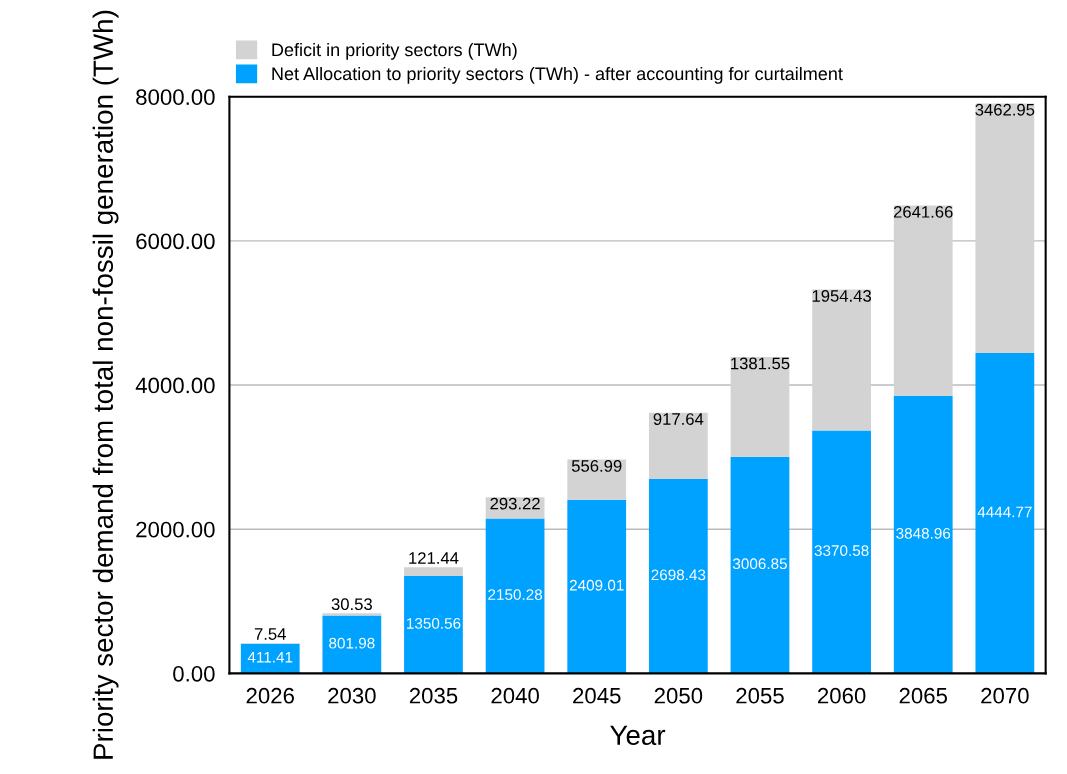  I want to click on y-tick-label: 6000.00, so click(175, 241).